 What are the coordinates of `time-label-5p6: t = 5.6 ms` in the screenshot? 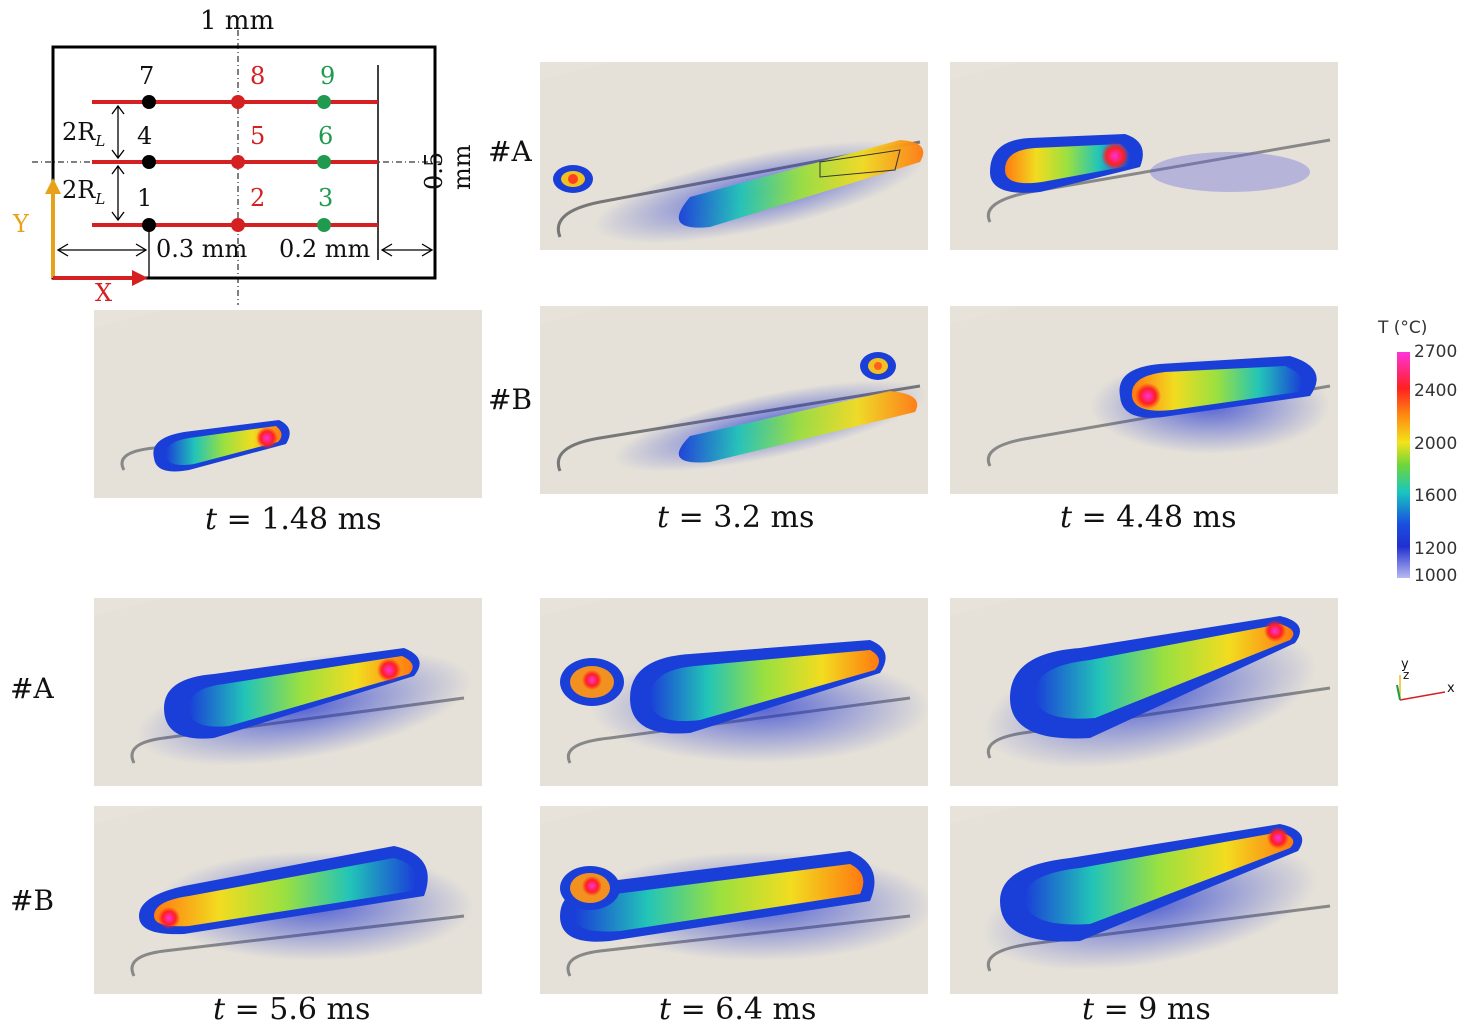 It's located at (291, 1009).